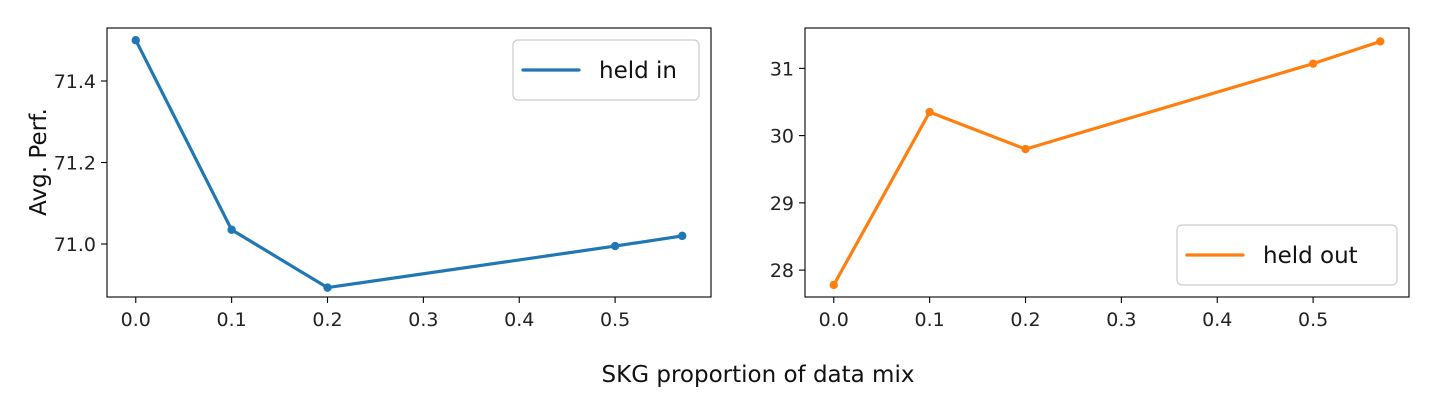 The image size is (1448, 402). I want to click on legend: held in, so click(606, 70).